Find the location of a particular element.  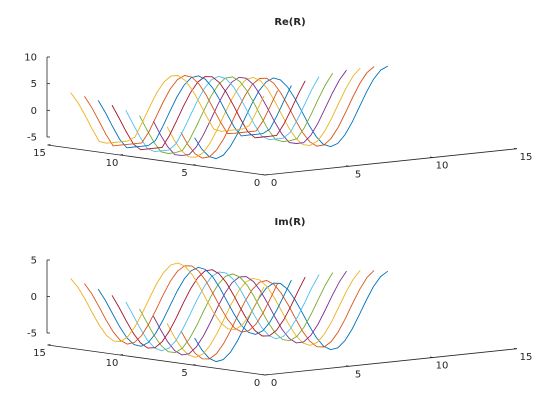

plot-title: Re(R) is located at coordinates (289, 22).